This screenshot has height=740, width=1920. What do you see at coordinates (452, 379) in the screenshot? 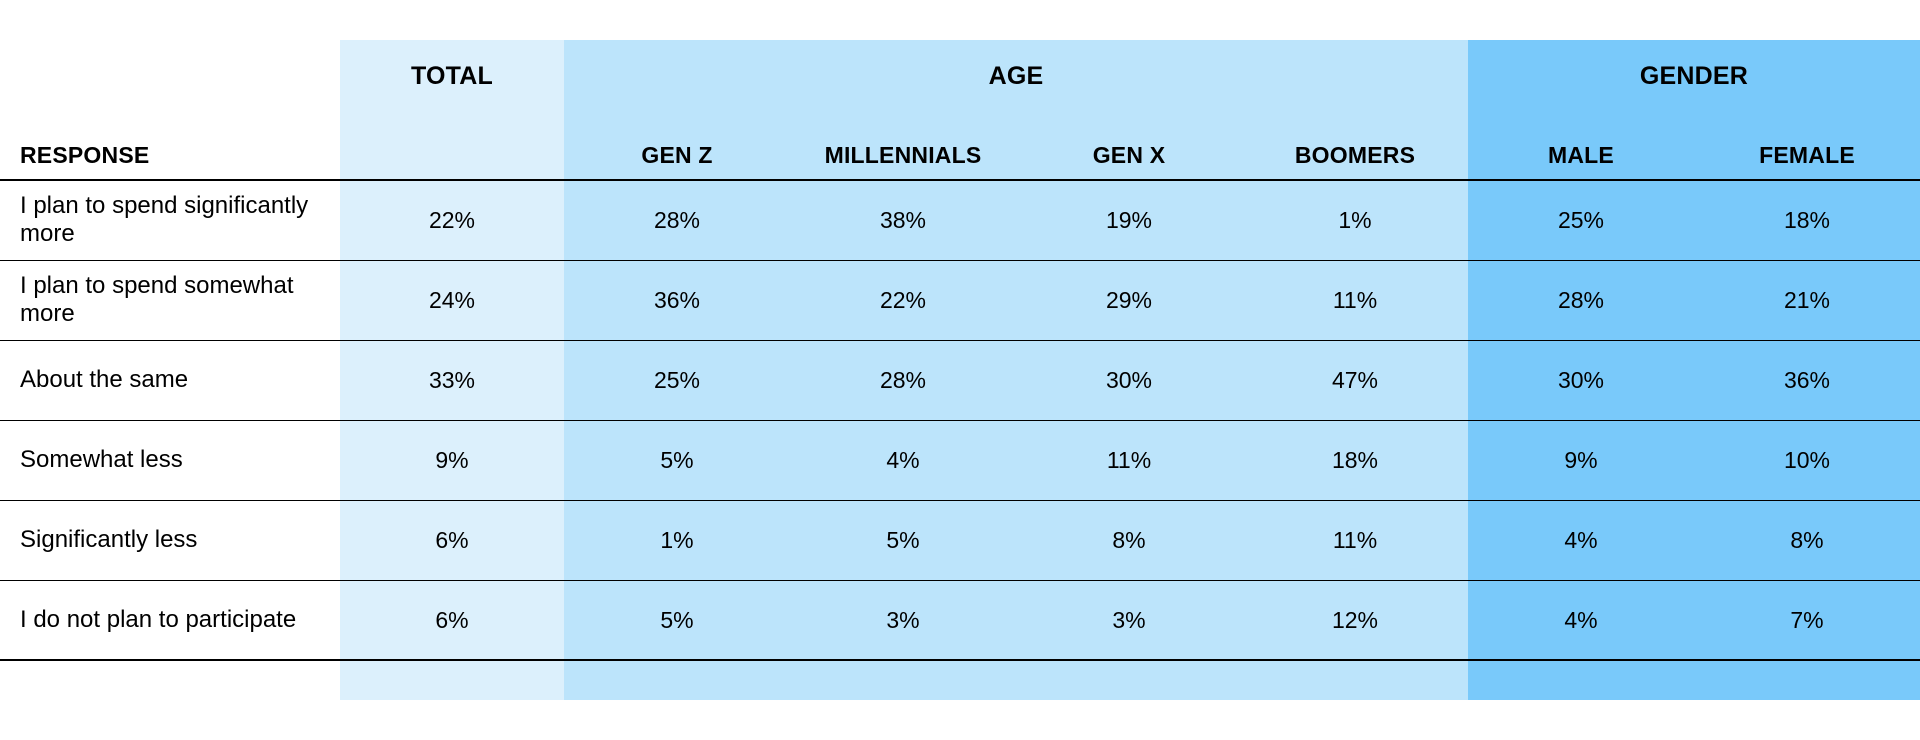
I see `table-cell: 33%` at bounding box center [452, 379].